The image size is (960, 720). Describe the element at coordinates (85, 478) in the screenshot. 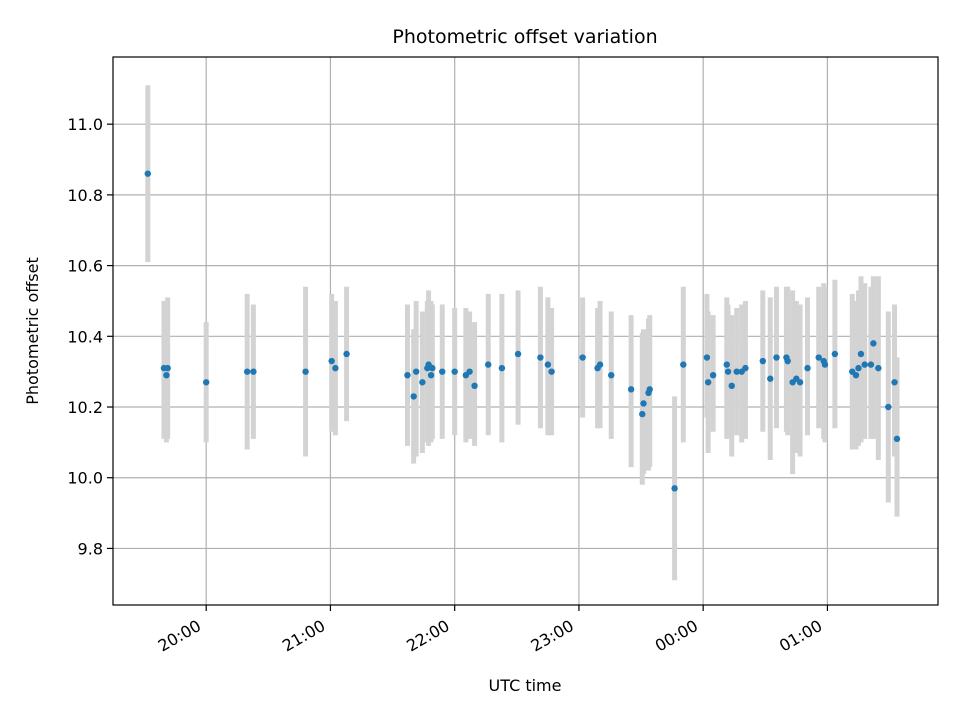

I see `y-tick-label: 10.0` at that location.